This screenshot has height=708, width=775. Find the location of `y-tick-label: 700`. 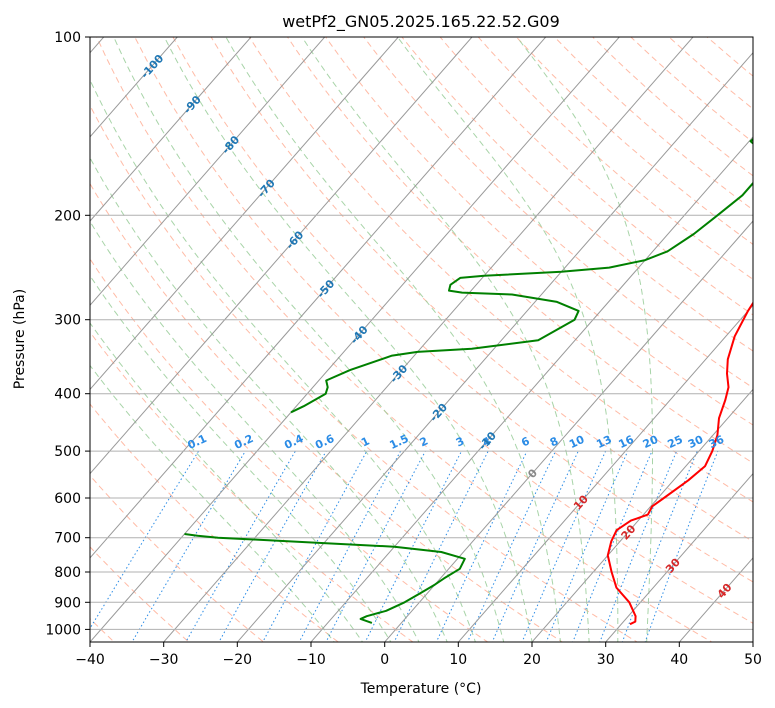

y-tick-label: 700 is located at coordinates (67, 539).